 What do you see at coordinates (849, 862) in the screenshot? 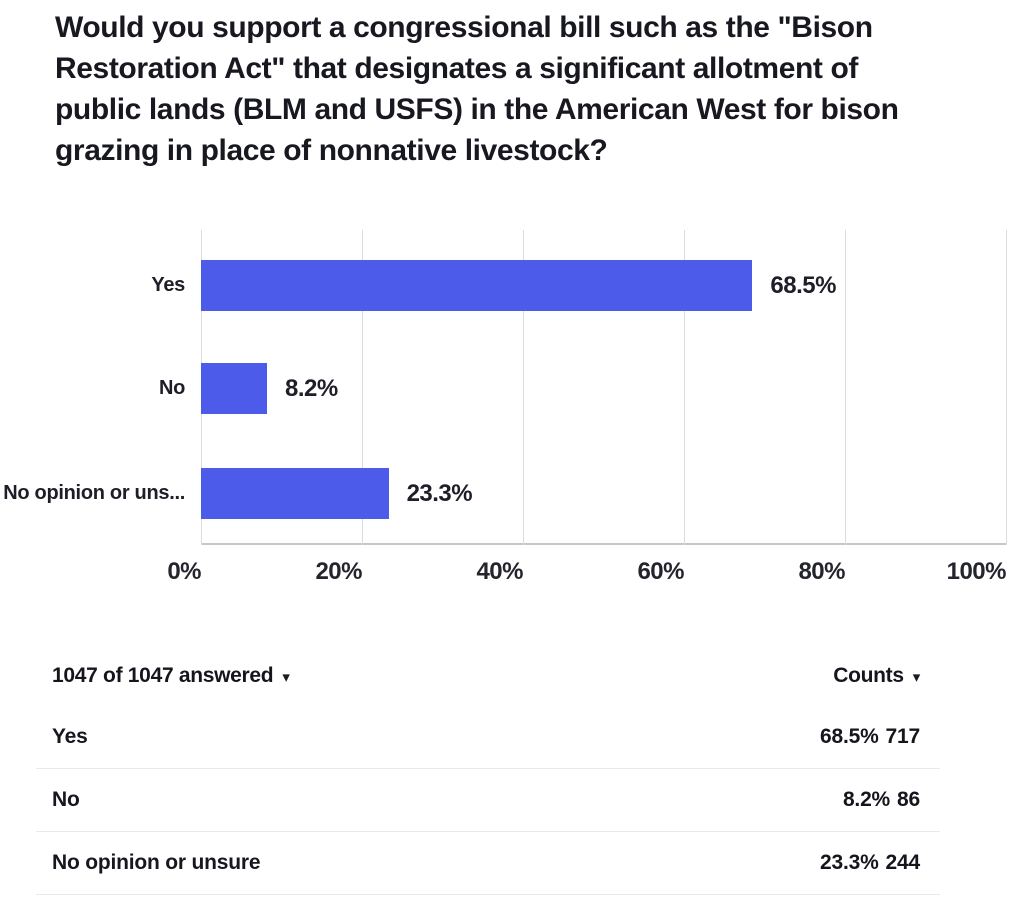
I see `answer-percent: 23.3%` at bounding box center [849, 862].